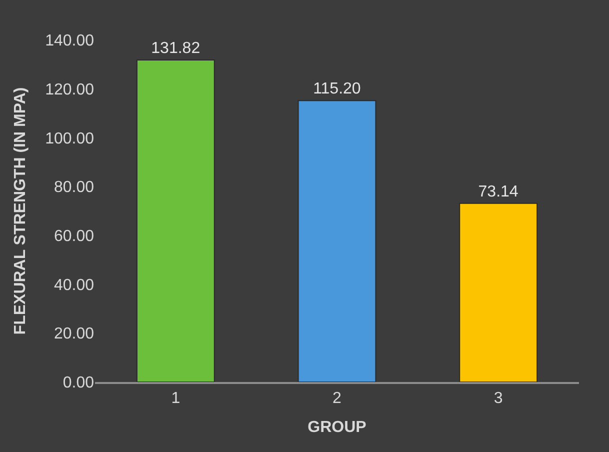  I want to click on y-tick-label: 140.00, so click(69, 41).